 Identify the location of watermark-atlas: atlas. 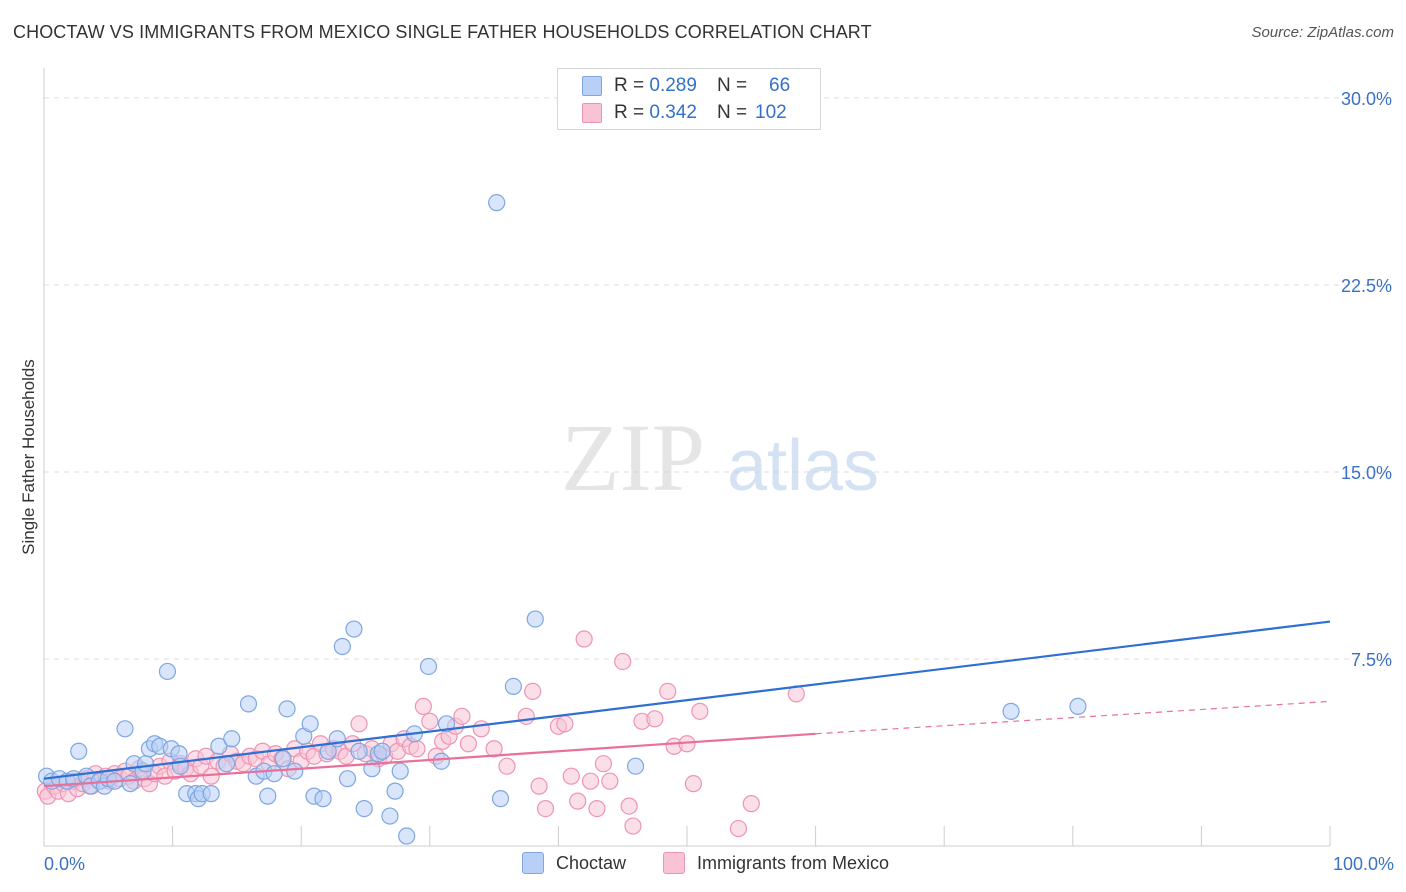
(803, 466).